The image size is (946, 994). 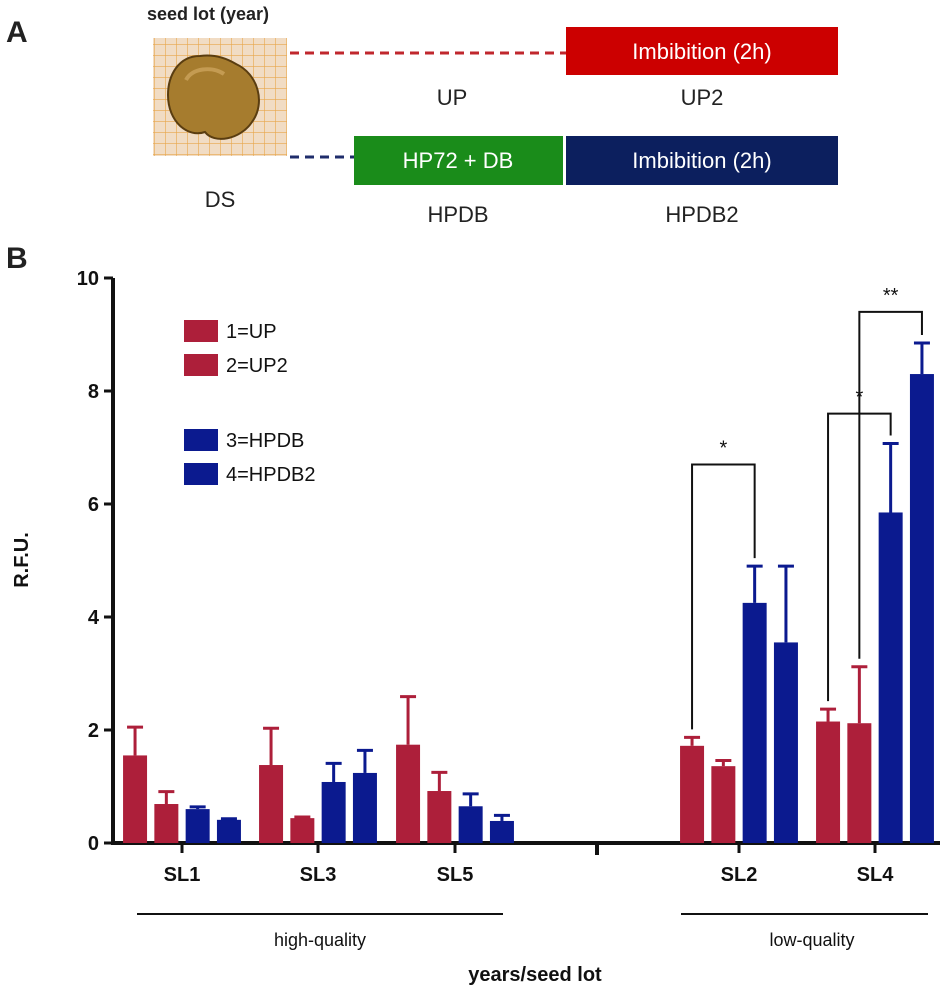 I want to click on panel-b-label: B, so click(x=17, y=258).